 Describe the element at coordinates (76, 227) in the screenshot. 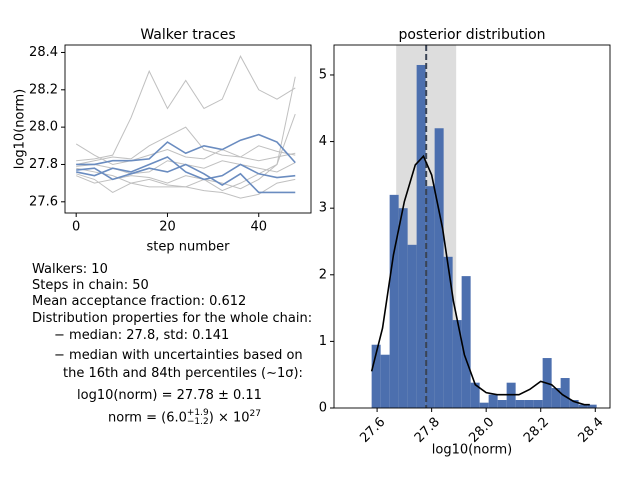

I see `x-tick-label: 0` at that location.